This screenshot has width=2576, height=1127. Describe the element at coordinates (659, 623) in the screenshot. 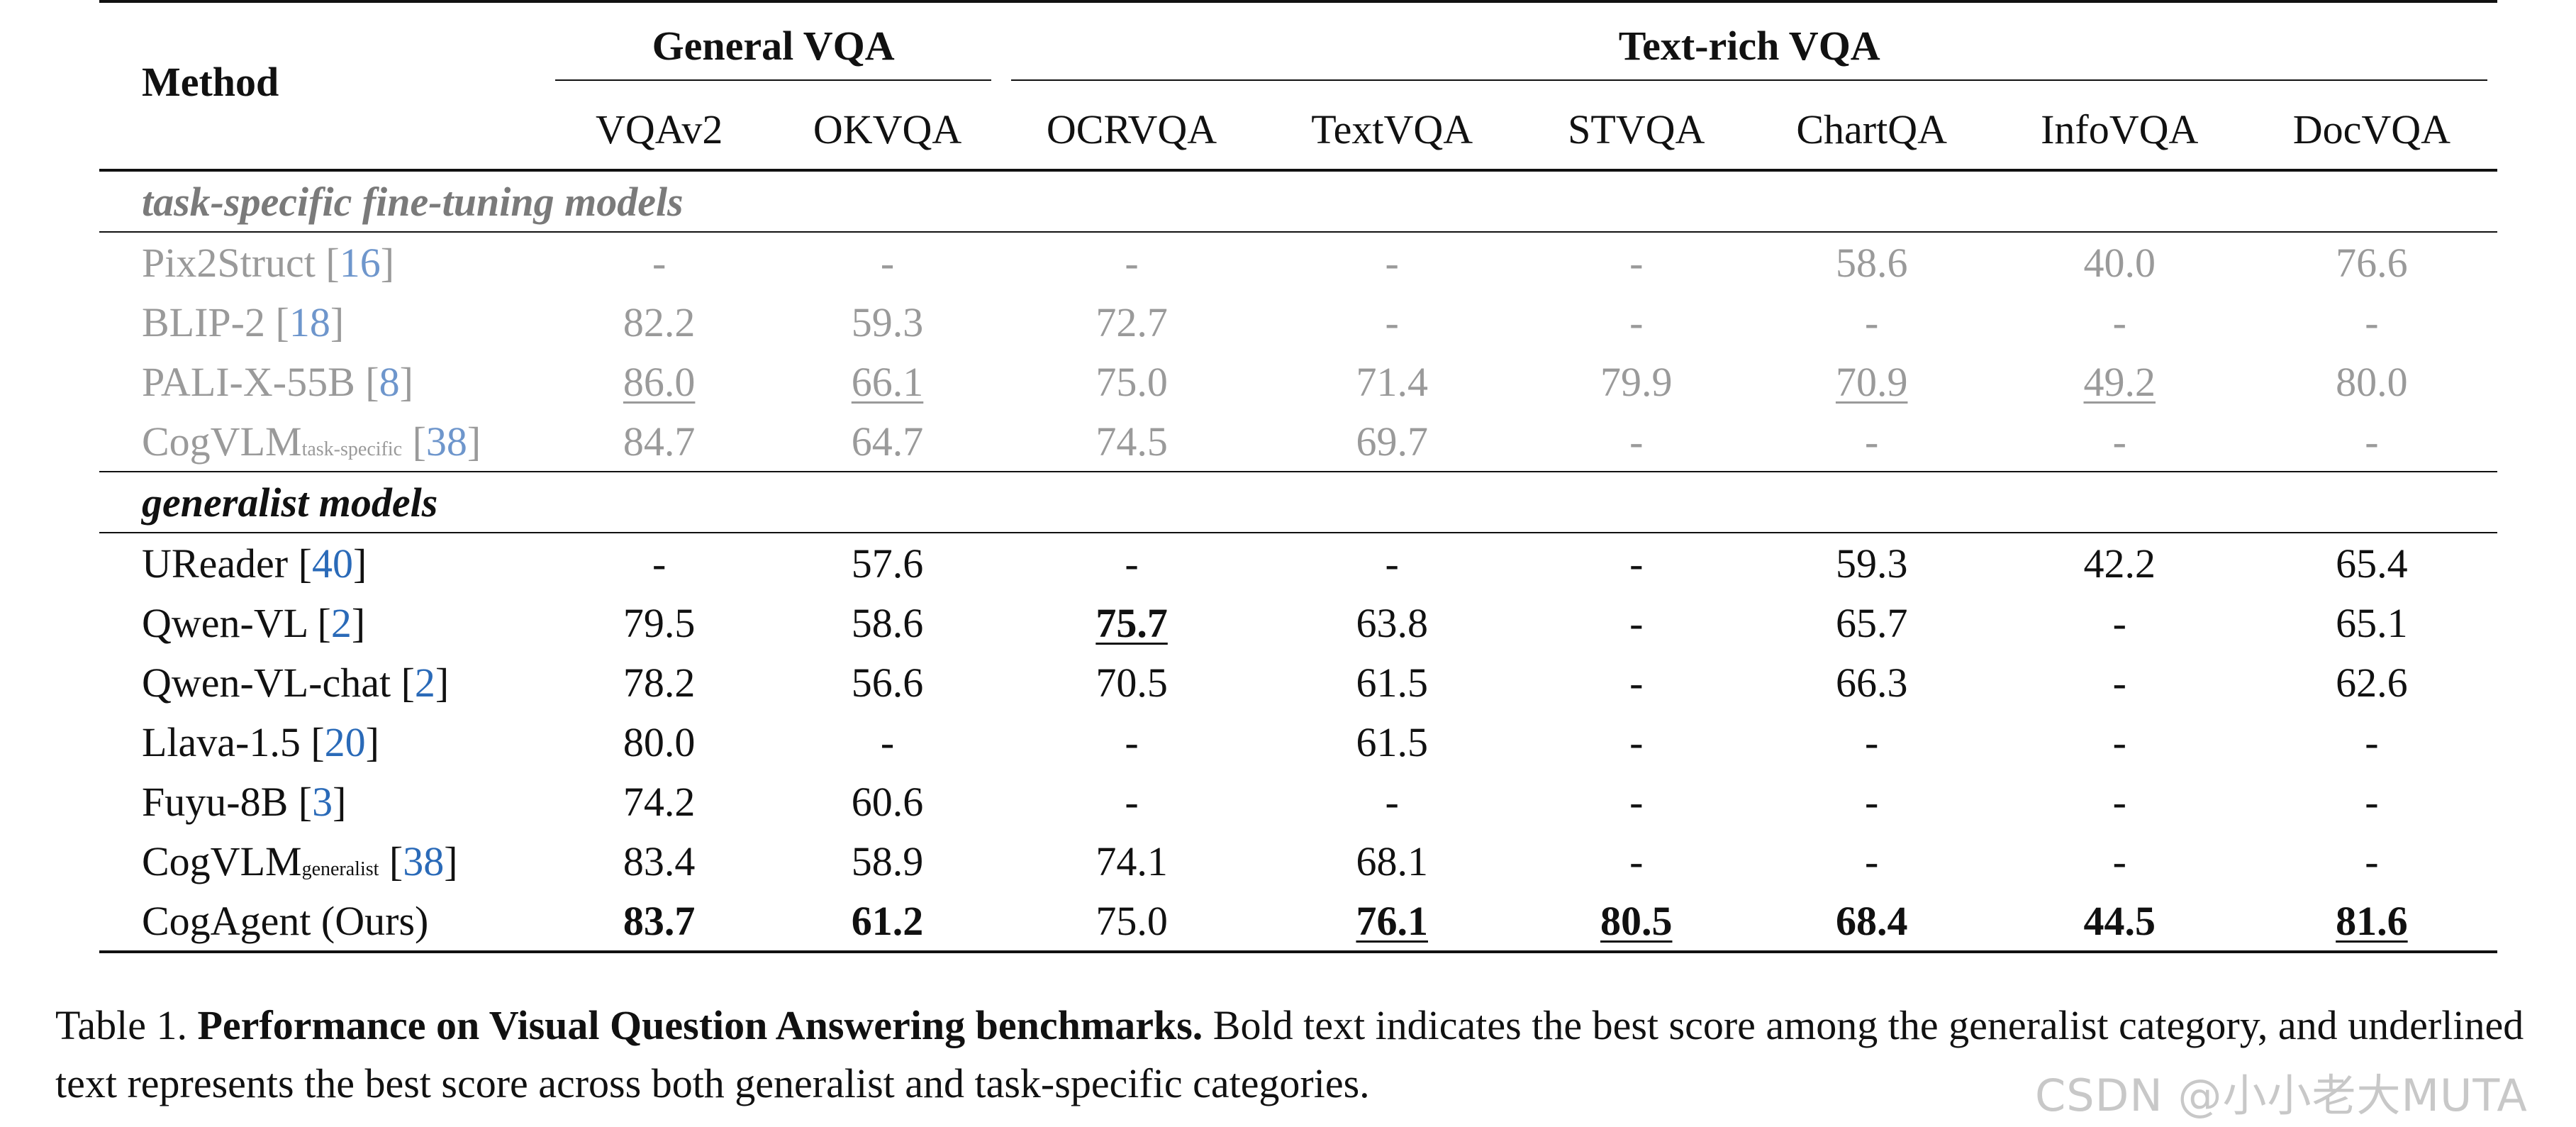

I see `score-cell: 79.5` at that location.